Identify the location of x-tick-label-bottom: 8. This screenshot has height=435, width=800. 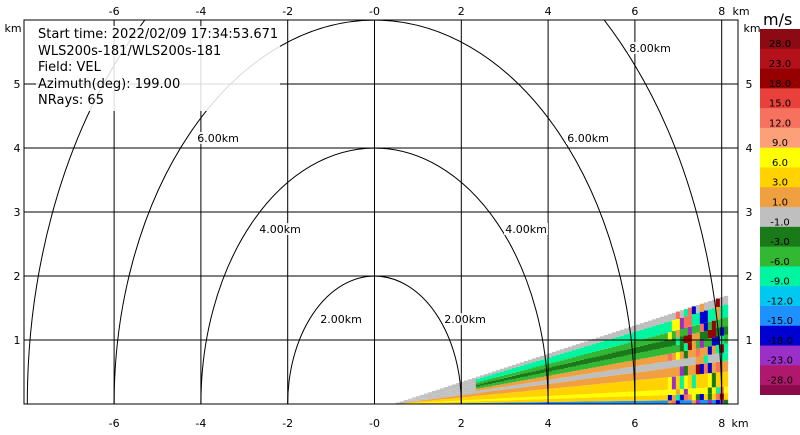
(721, 423).